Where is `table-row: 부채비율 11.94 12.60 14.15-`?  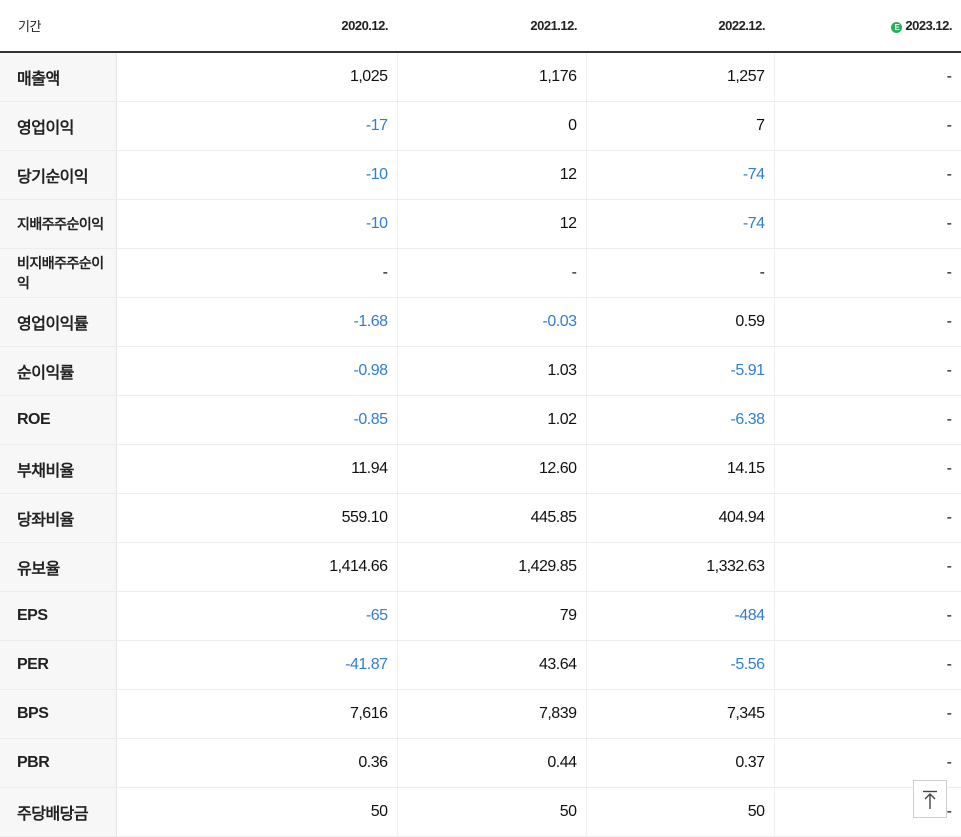 table-row: 부채비율 11.94 12.60 14.15- is located at coordinates (480, 469).